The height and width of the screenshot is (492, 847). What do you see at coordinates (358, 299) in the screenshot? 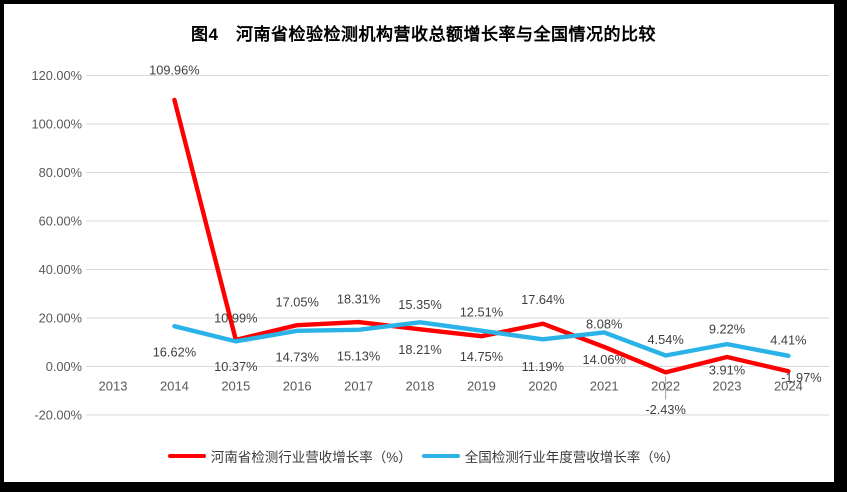
I see `henan-data-label: 18.31%` at bounding box center [358, 299].